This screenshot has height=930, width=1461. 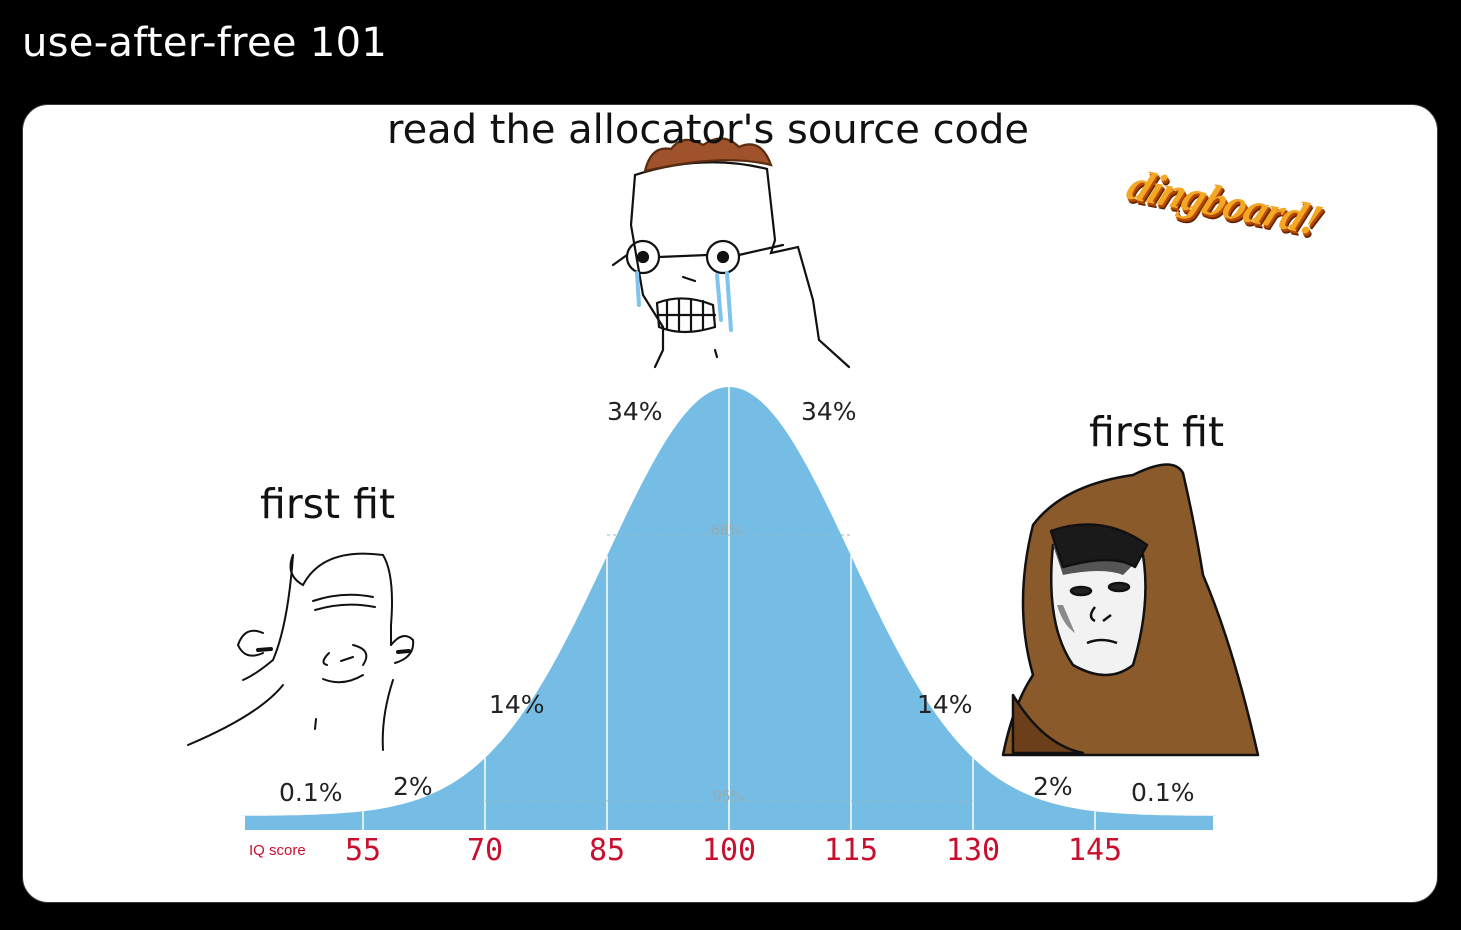 What do you see at coordinates (1163, 792) in the screenshot?
I see `band-label-right-far: 0.1%` at bounding box center [1163, 792].